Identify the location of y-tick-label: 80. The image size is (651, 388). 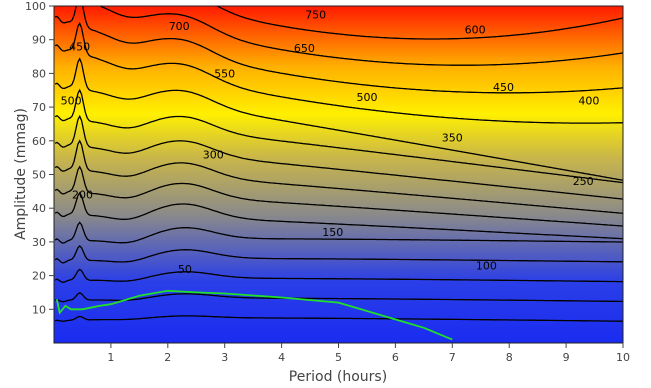
(39, 73).